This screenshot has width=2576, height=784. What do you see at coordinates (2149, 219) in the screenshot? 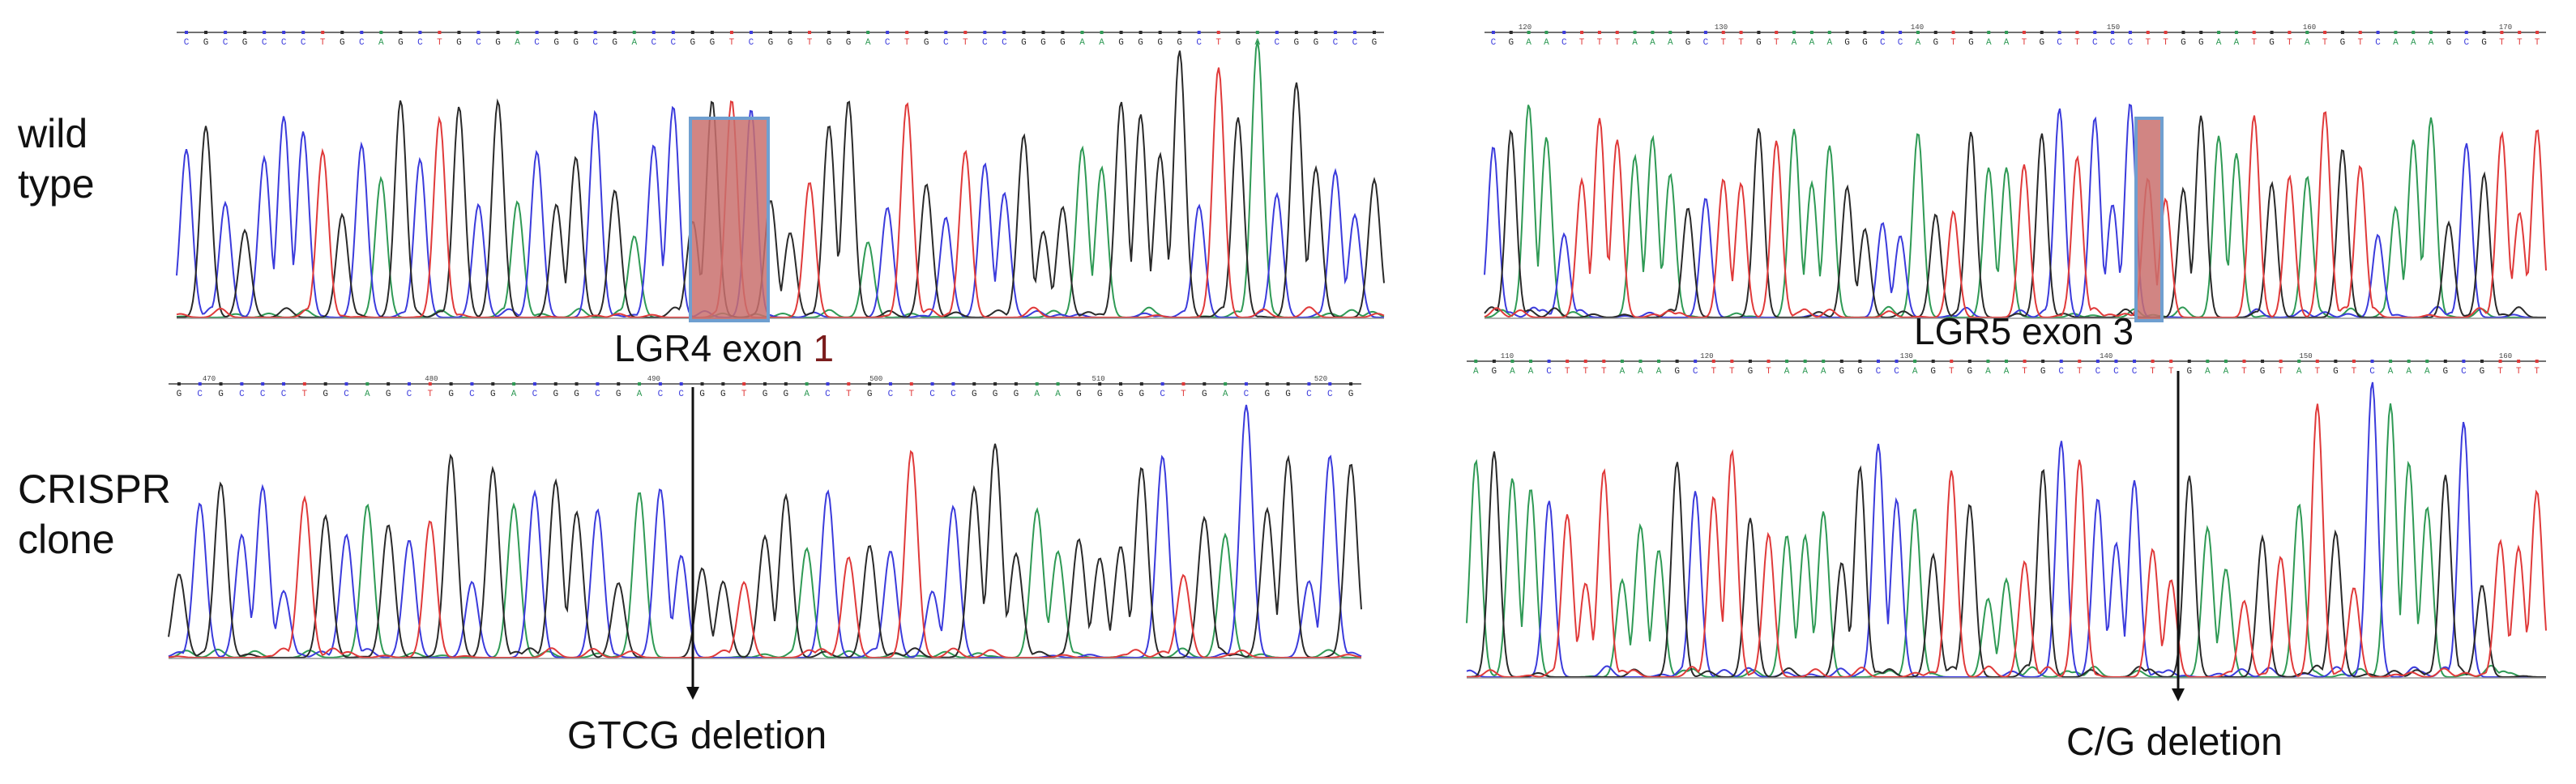
I see `lgr5-target-highlight` at bounding box center [2149, 219].